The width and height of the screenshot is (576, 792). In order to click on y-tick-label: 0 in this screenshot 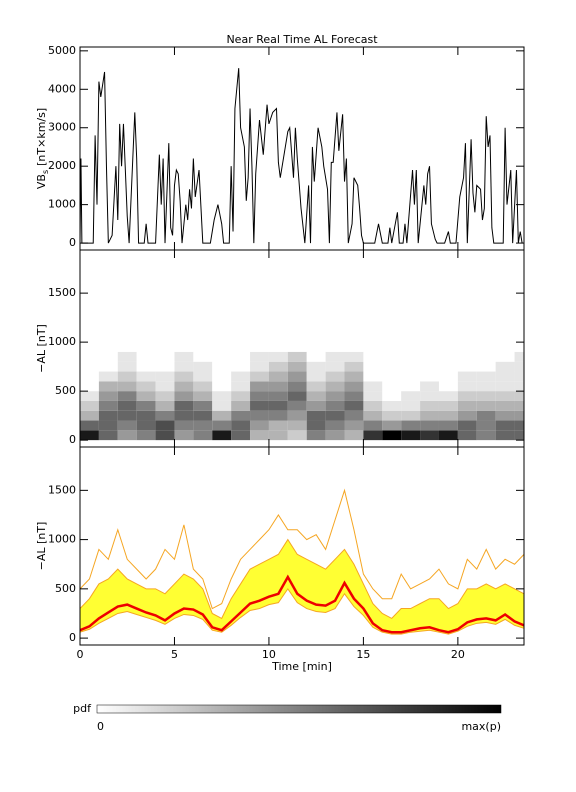, I will do `click(72, 242)`.